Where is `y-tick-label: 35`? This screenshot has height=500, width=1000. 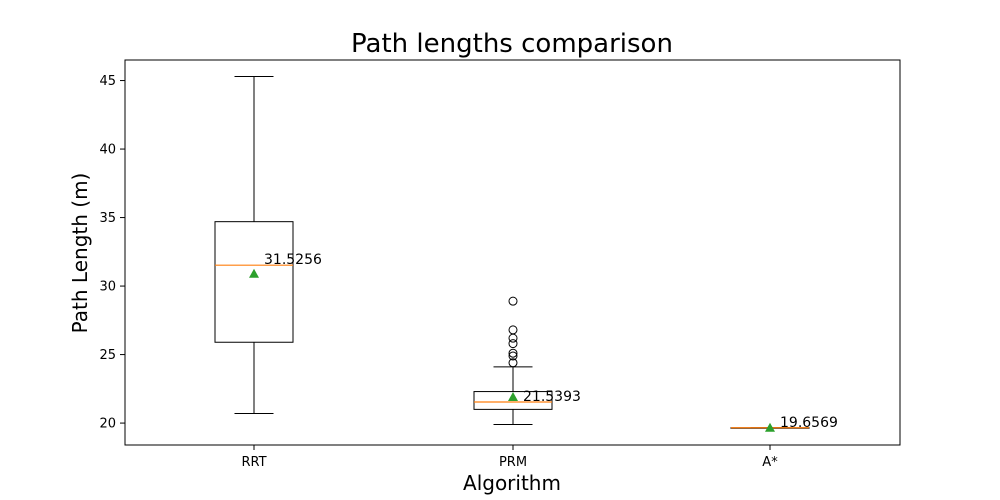 y-tick-label: 35 is located at coordinates (107, 218).